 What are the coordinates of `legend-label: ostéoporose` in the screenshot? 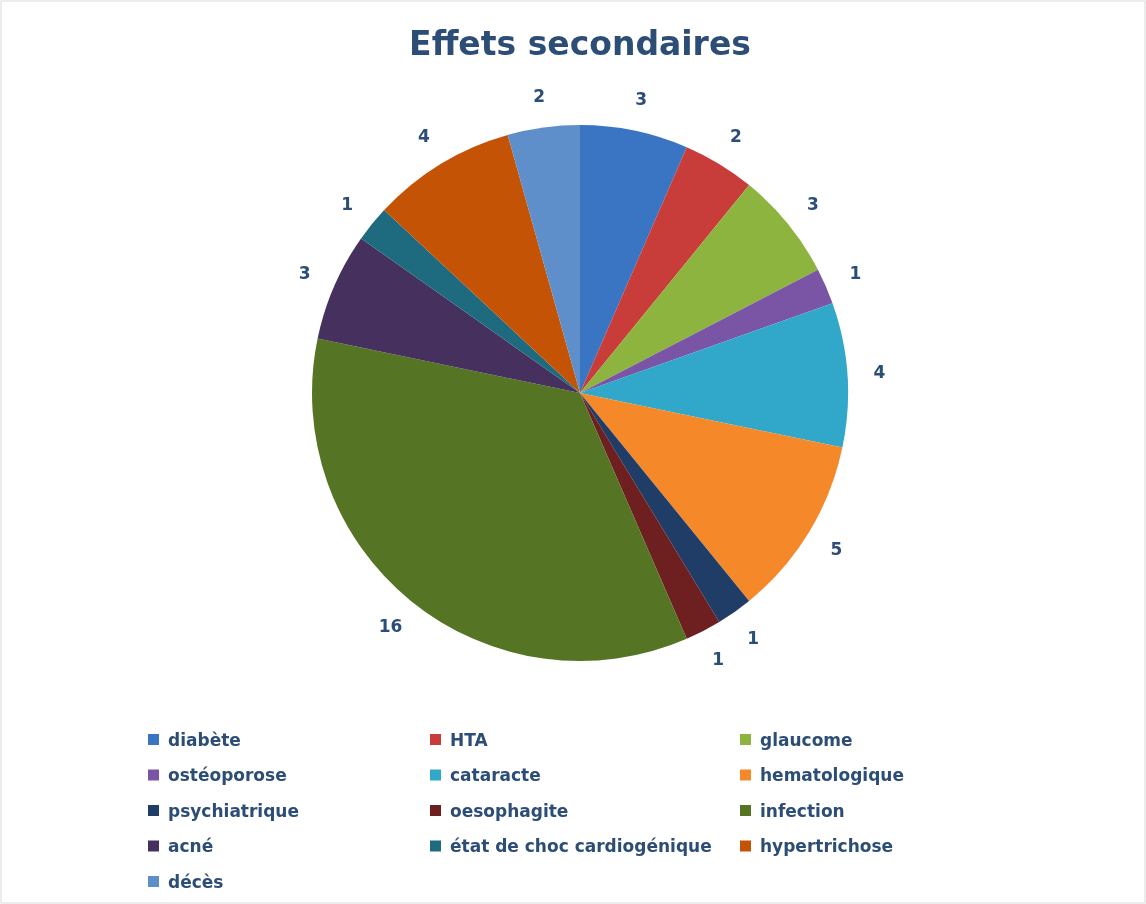 It's located at (227, 775).